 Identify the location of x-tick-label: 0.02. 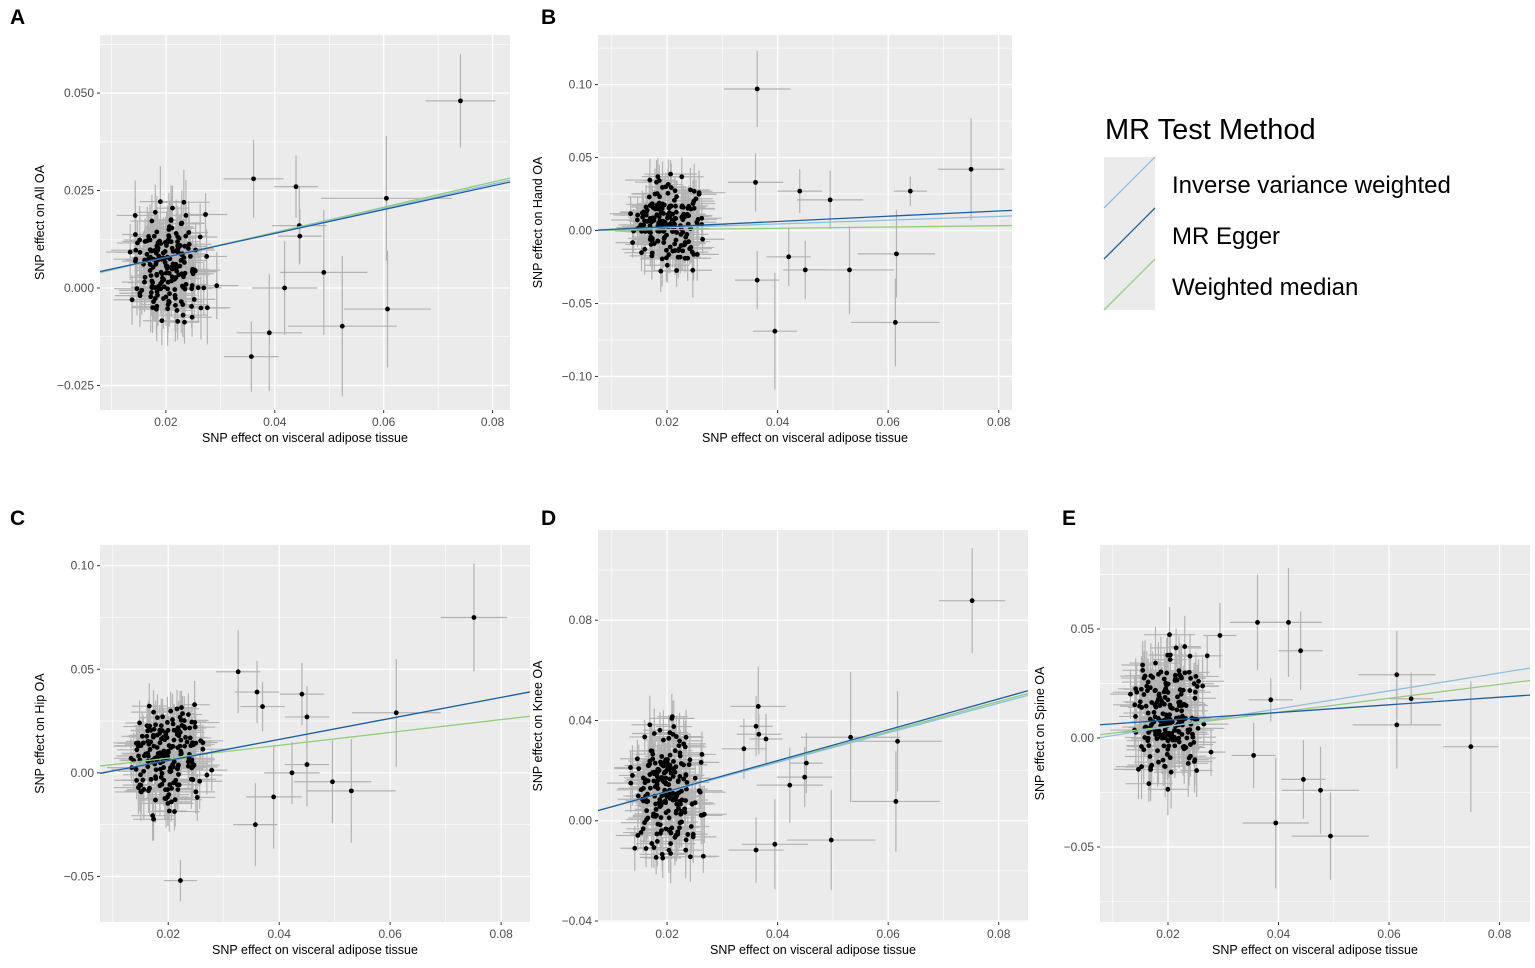
(169, 934).